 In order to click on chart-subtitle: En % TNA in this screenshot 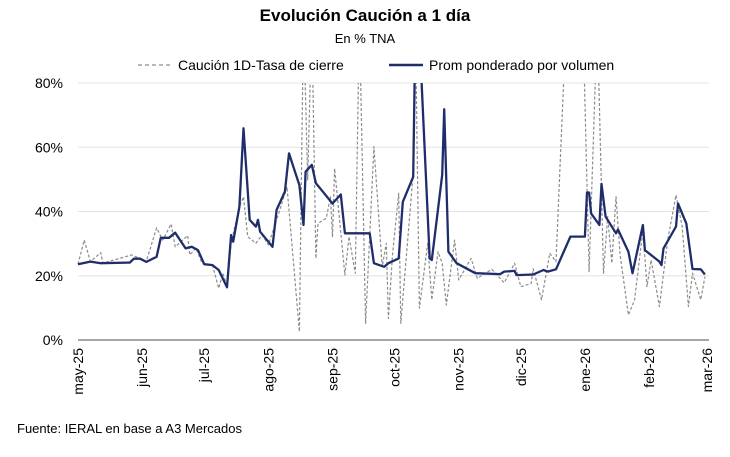, I will do `click(365, 38)`.